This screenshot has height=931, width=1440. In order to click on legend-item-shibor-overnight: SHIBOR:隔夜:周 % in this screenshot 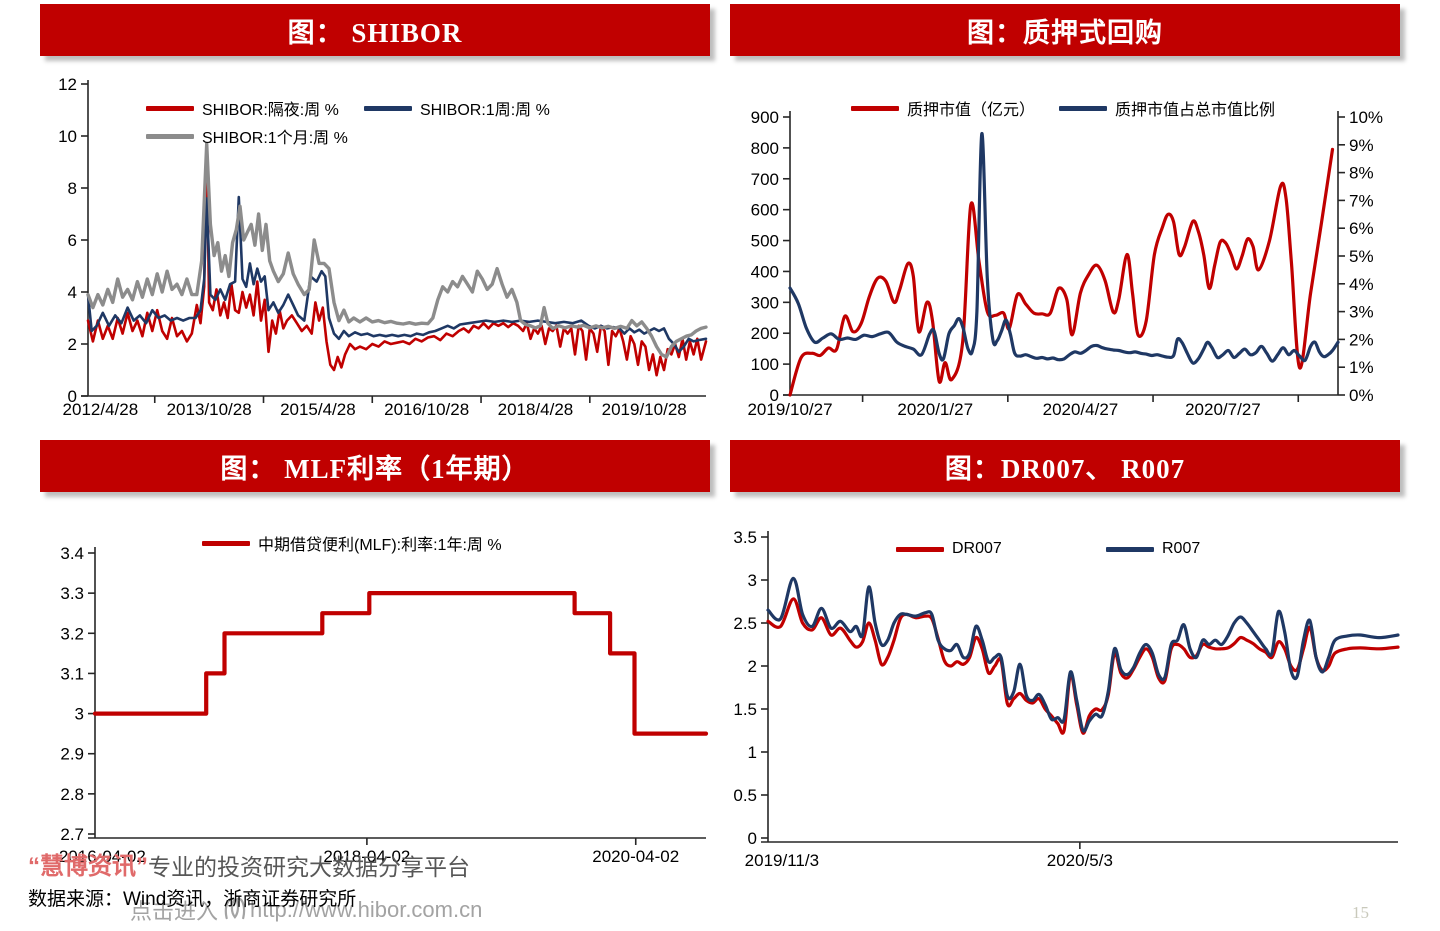, I will do `click(242, 108)`.